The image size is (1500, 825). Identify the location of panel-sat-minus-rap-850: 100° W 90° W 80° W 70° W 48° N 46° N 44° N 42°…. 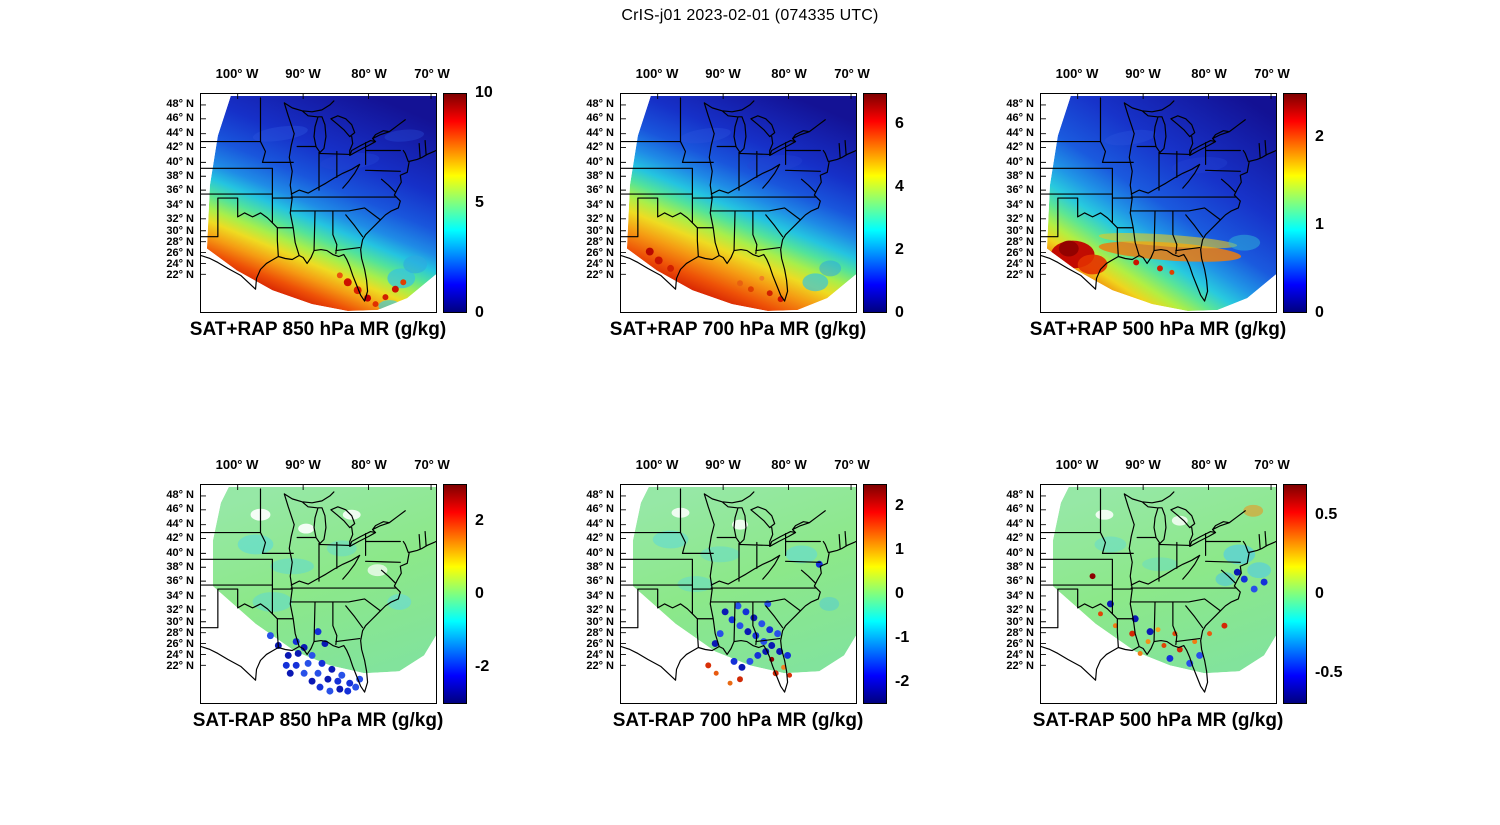
(311, 590).